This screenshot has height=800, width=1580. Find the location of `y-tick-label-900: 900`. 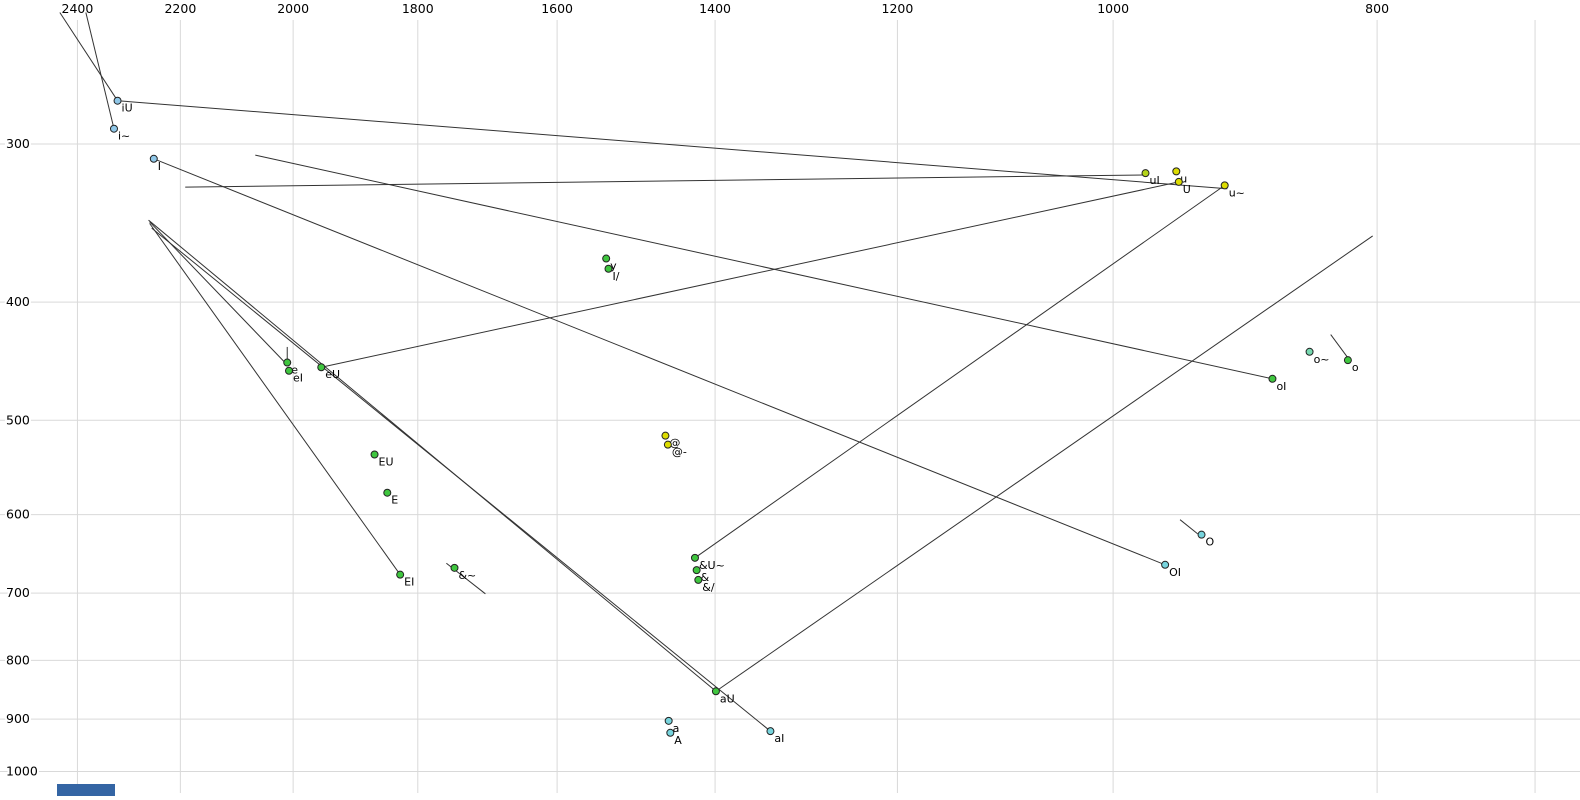

y-tick-label-900: 900 is located at coordinates (18, 718).